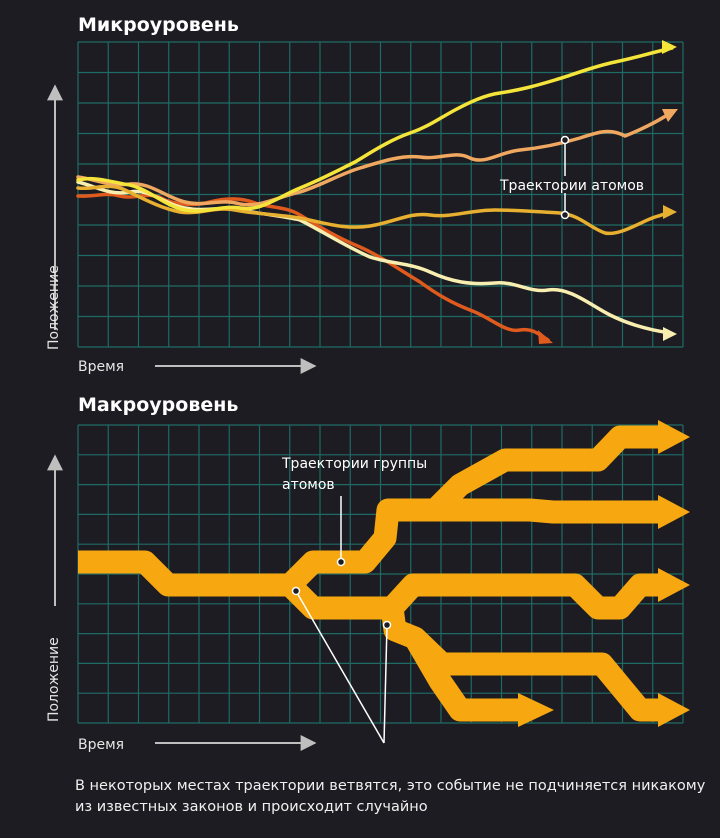 This screenshot has width=720, height=838. Describe the element at coordinates (674, 585) in the screenshot. I see `band-arrowhead-middle` at that location.